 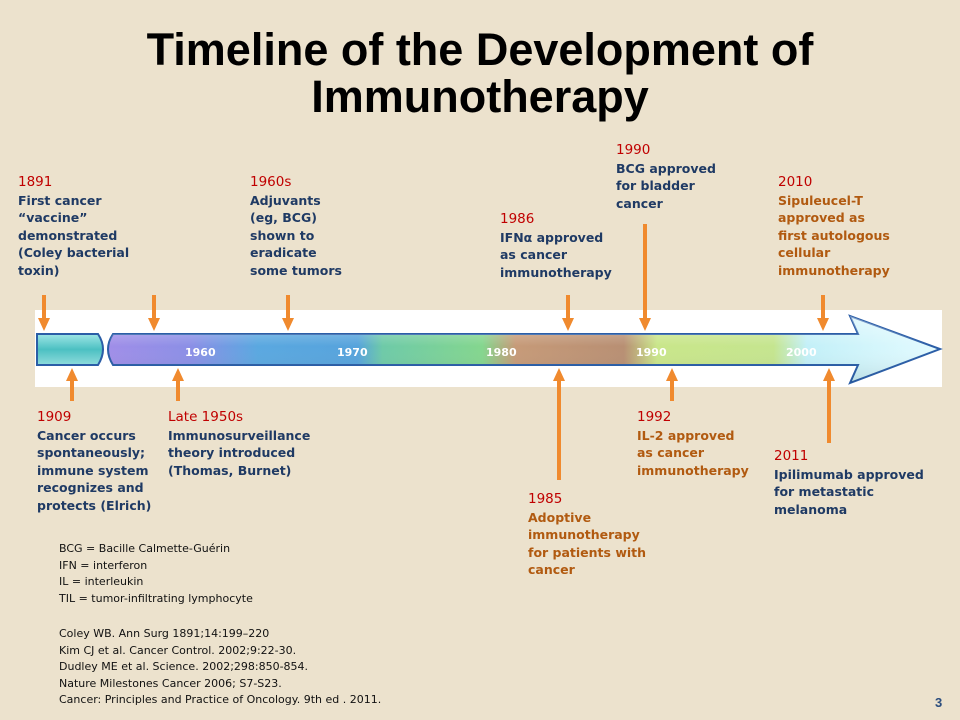 What do you see at coordinates (230, 470) in the screenshot?
I see `event-text: (Thomas, Burnet)` at bounding box center [230, 470].